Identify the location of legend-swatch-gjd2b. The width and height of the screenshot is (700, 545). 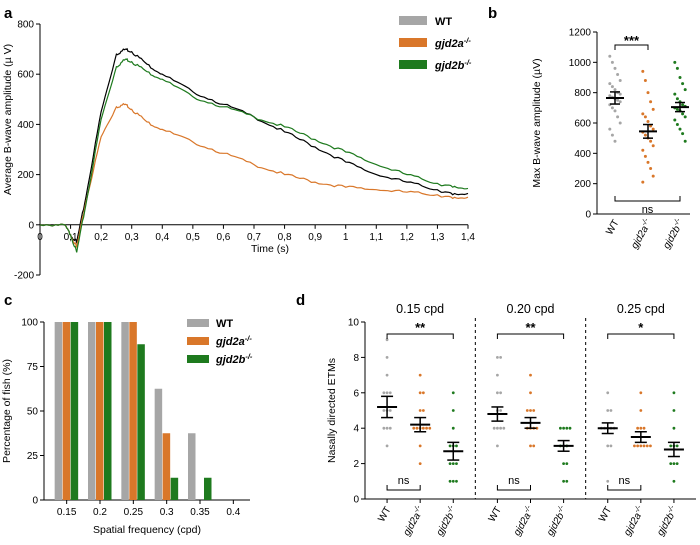
(413, 64).